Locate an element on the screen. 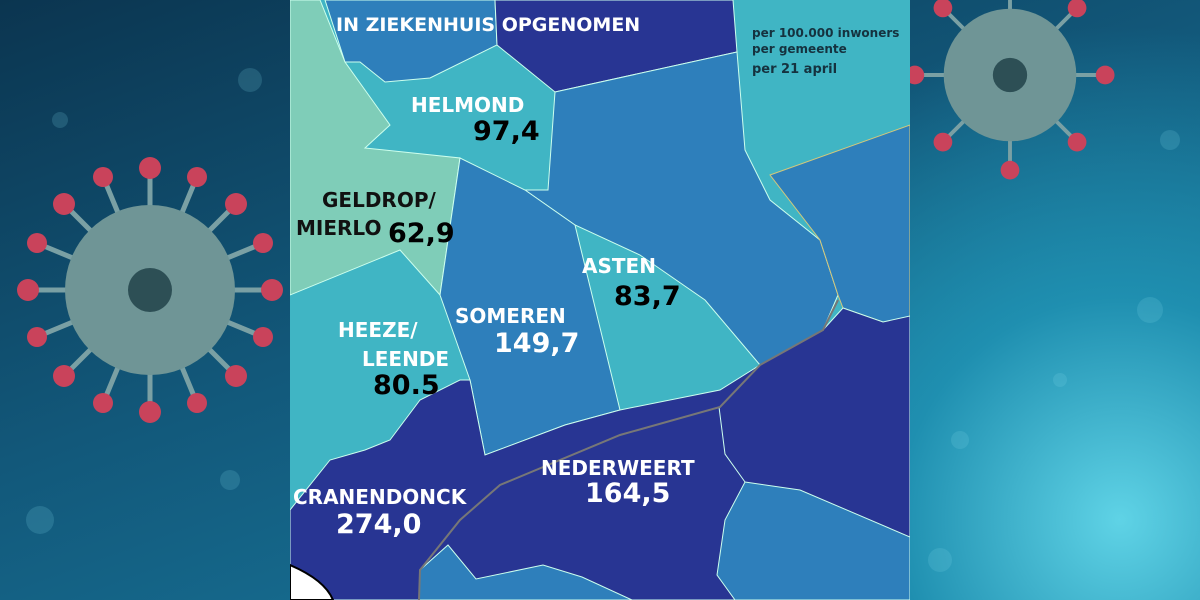 The image size is (1200, 600). virus-icon-right is located at coordinates (1010, 90).